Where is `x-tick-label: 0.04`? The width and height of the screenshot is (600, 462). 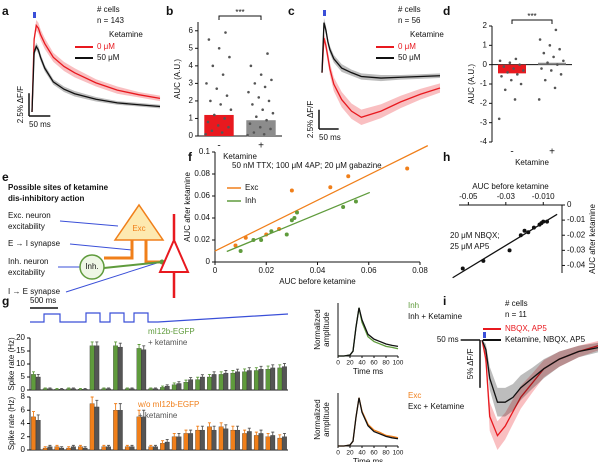 x-tick-label: 0.04 is located at coordinates (318, 270).